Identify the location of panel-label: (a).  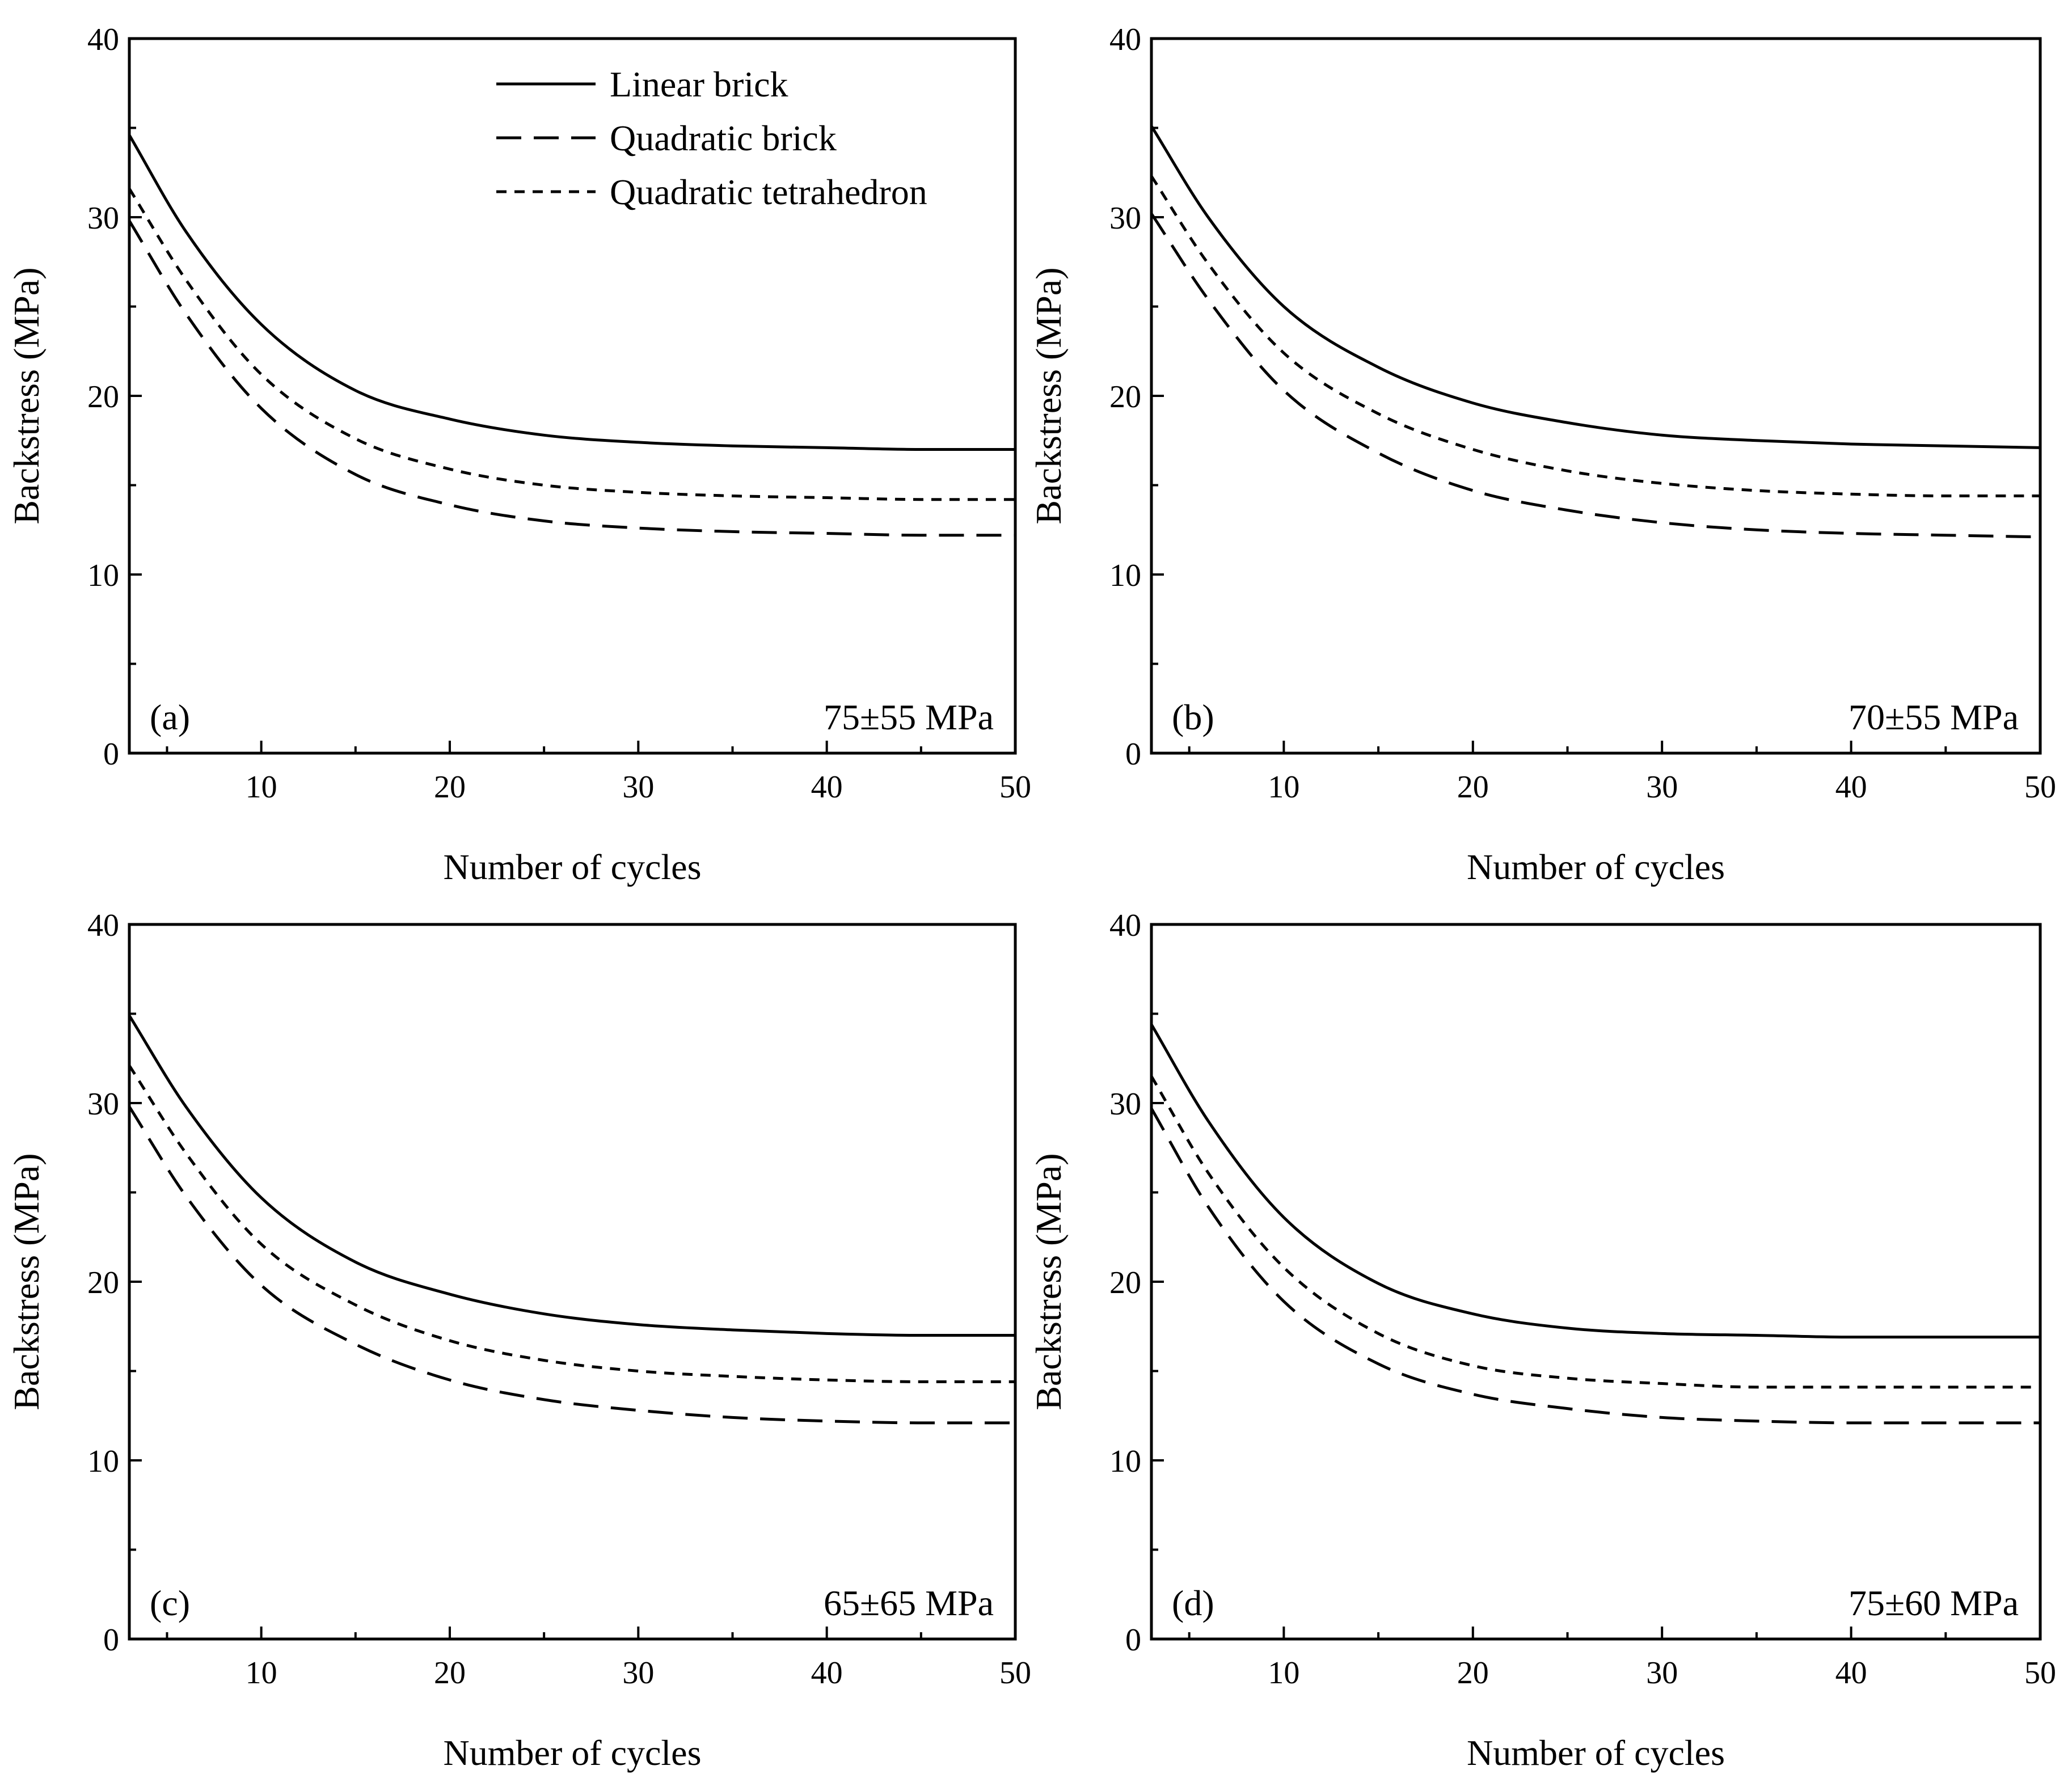
(170, 717).